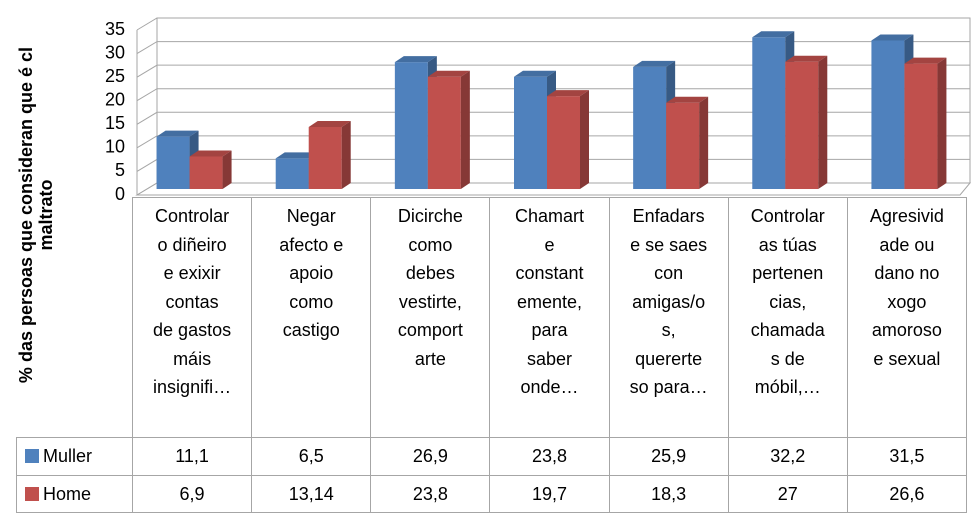 This screenshot has width=974, height=513. Describe the element at coordinates (669, 456) in the screenshot. I see `data-label: 25,9` at that location.